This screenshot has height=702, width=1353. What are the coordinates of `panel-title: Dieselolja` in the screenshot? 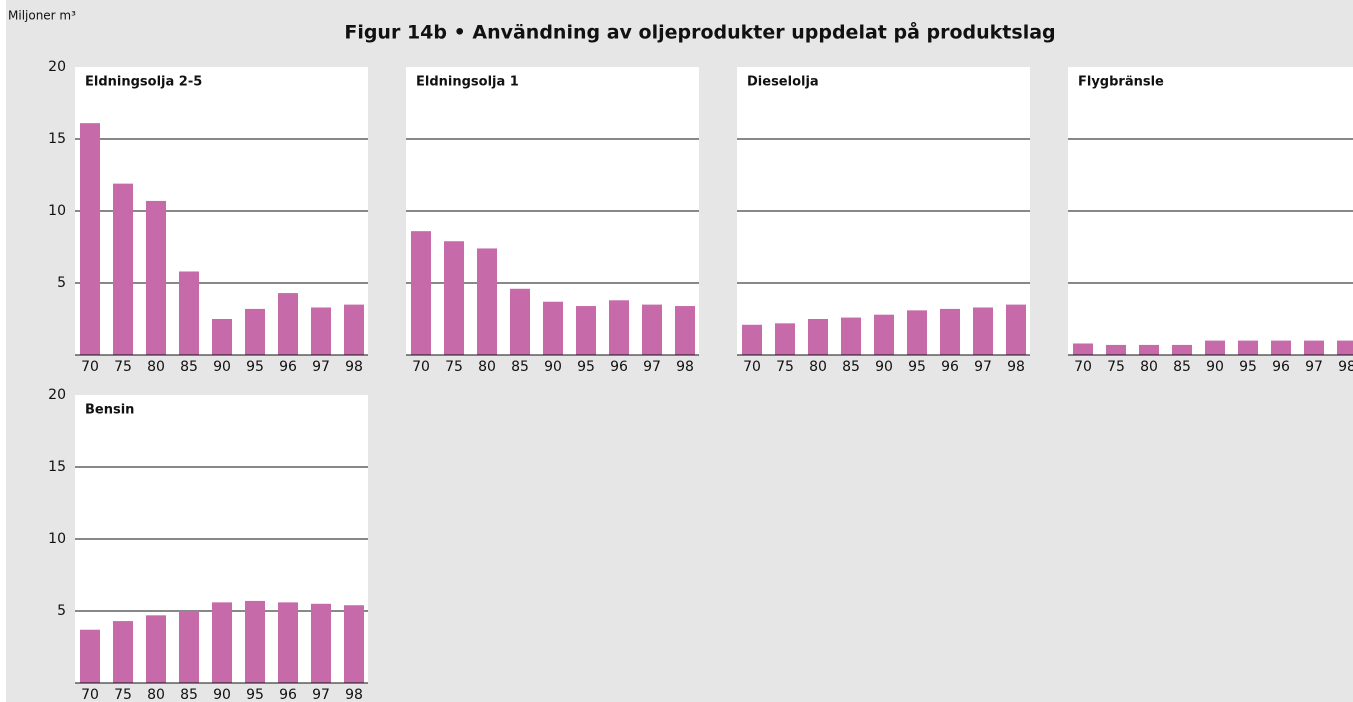 It's located at (783, 82).